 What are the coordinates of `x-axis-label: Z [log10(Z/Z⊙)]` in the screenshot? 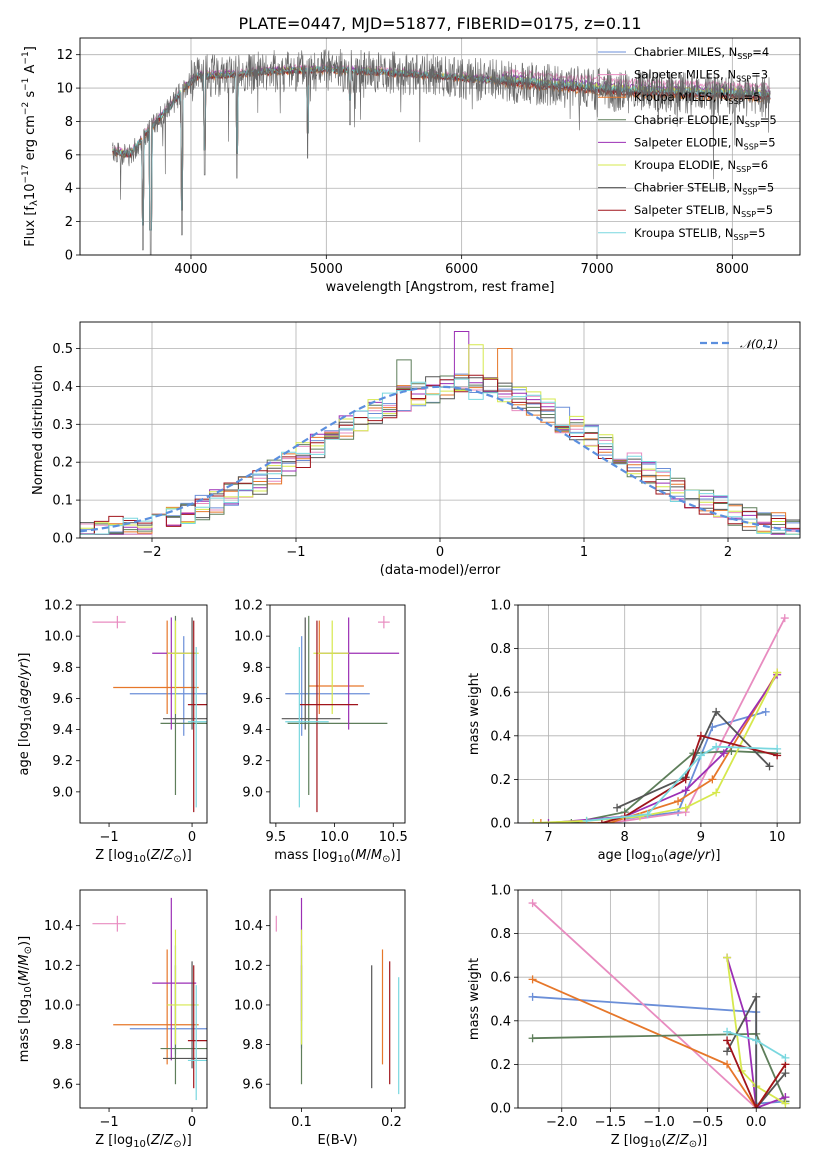 It's located at (659, 1141).